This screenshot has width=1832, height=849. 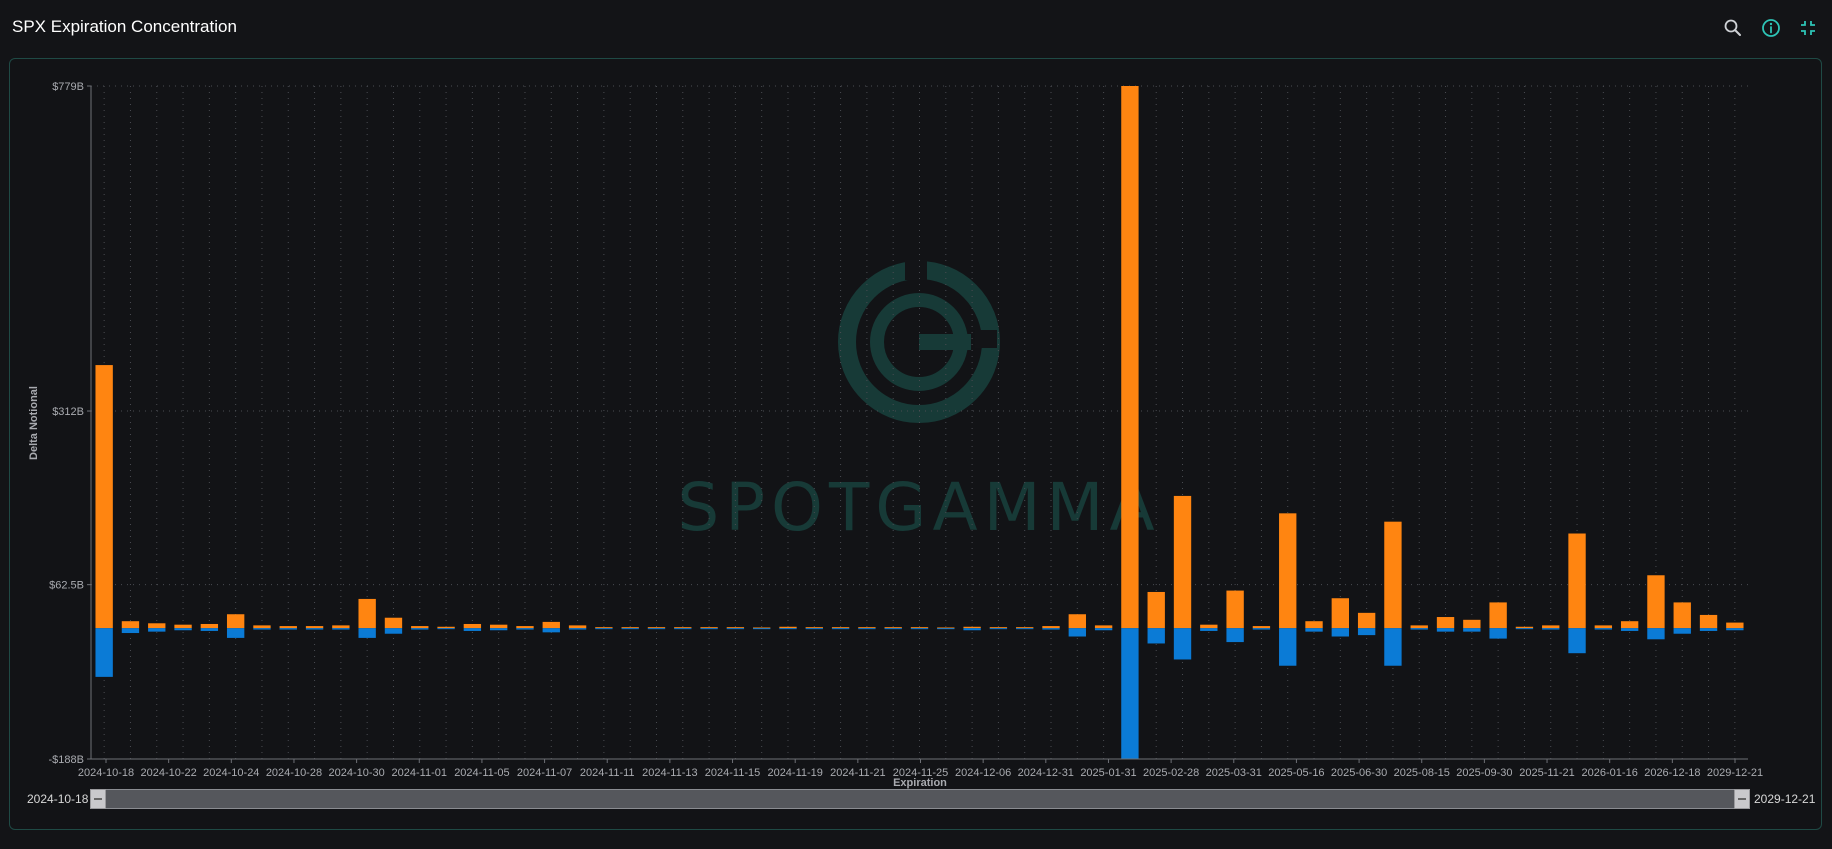 What do you see at coordinates (1808, 28) in the screenshot?
I see `collapse-icon` at bounding box center [1808, 28].